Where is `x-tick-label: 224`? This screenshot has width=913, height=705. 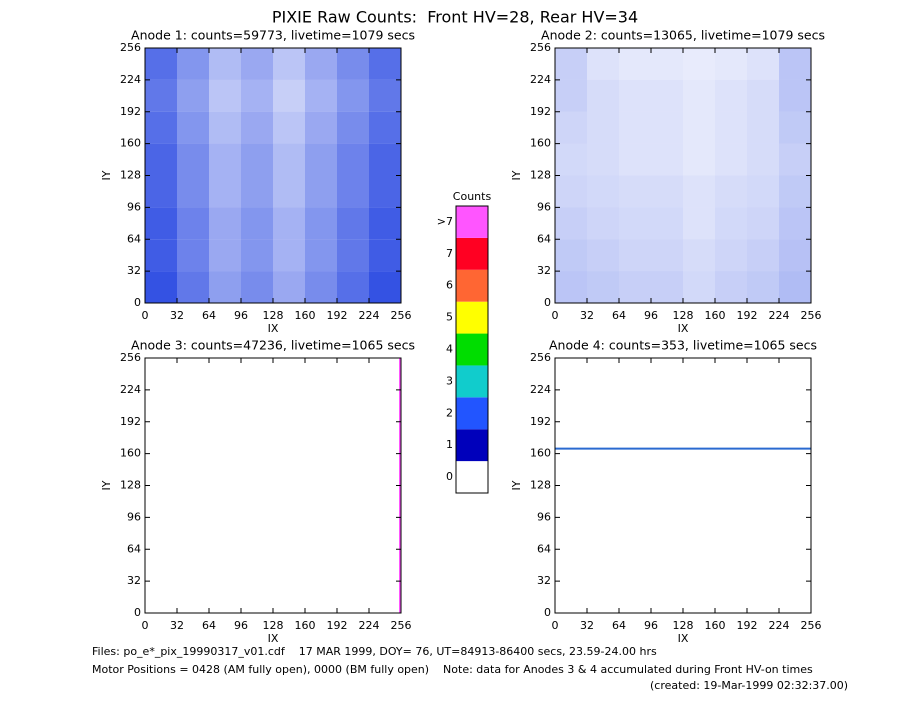 x-tick-label: 224 is located at coordinates (369, 625).